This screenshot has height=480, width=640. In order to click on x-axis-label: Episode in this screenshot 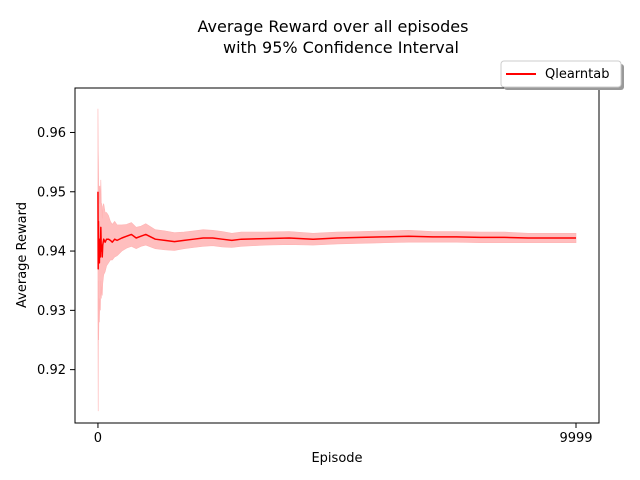, I will do `click(336, 458)`.